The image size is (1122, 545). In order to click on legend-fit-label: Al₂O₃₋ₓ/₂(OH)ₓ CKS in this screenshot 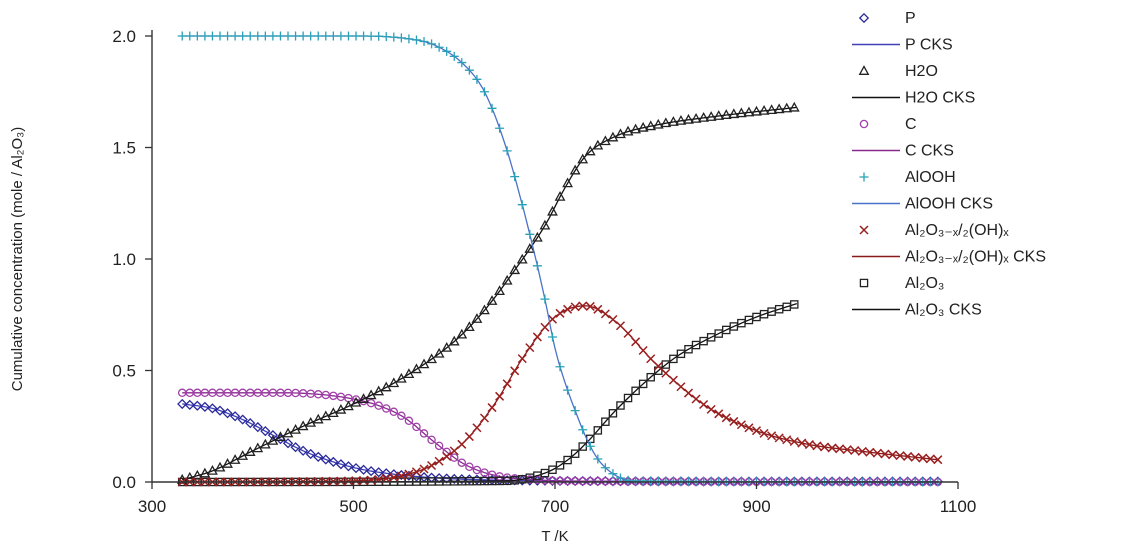, I will do `click(975, 257)`.